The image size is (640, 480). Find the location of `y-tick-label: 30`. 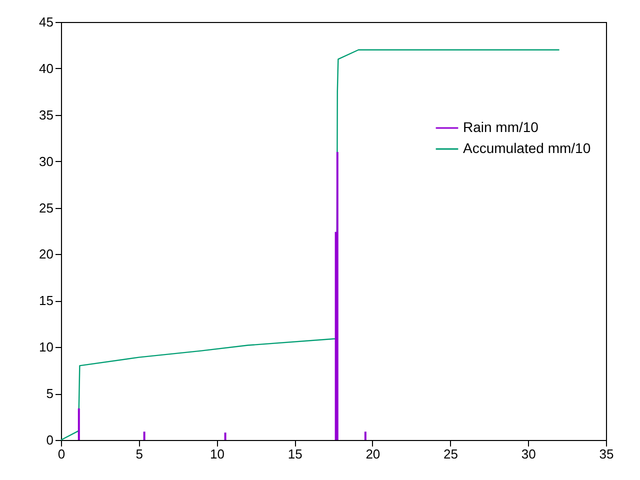

y-tick-label: 30 is located at coordinates (46, 161).